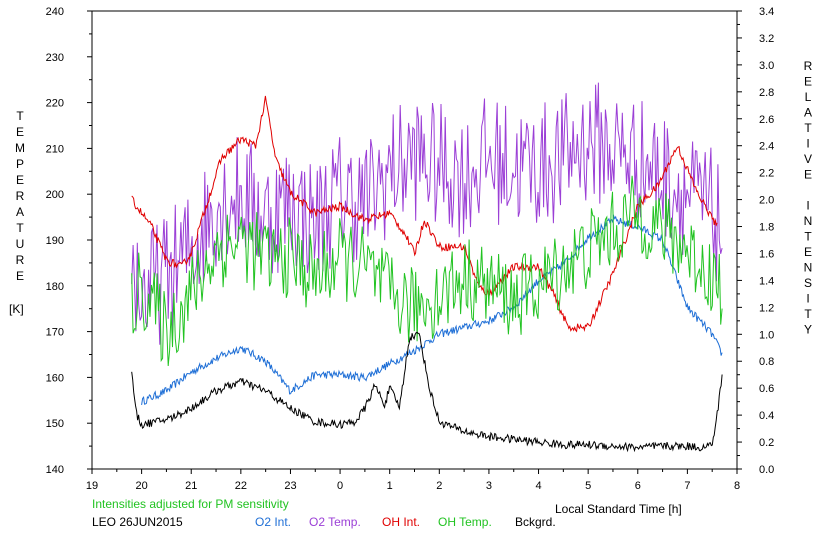  I want to click on x-axis-title: Local Standard Time [h], so click(618, 509).